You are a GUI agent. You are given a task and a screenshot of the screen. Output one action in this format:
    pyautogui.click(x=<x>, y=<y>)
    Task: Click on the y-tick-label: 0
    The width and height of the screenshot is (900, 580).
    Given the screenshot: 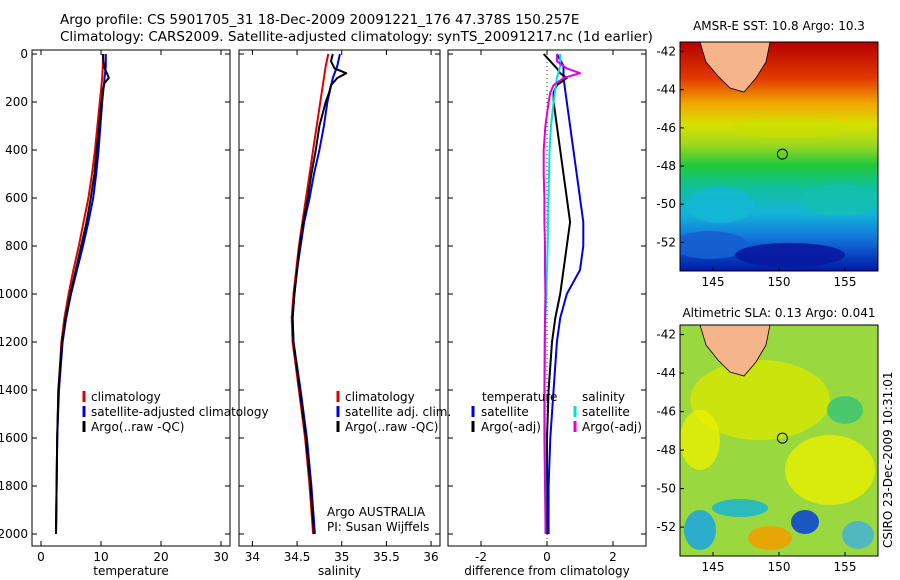 What is the action you would take?
    pyautogui.click(x=24, y=54)
    